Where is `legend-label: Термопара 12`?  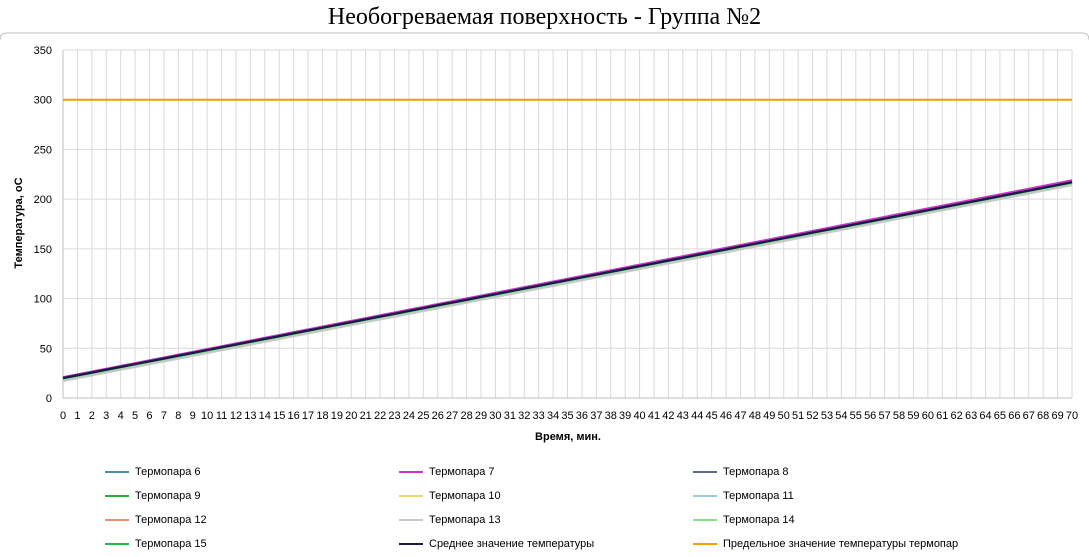 legend-label: Термопара 12 is located at coordinates (171, 520).